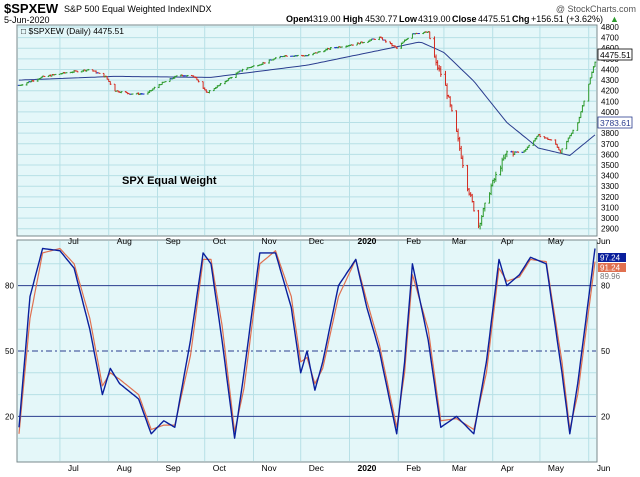  Describe the element at coordinates (614, 19) in the screenshot. I see `chg-up-arrow-icon: ▲` at that location.